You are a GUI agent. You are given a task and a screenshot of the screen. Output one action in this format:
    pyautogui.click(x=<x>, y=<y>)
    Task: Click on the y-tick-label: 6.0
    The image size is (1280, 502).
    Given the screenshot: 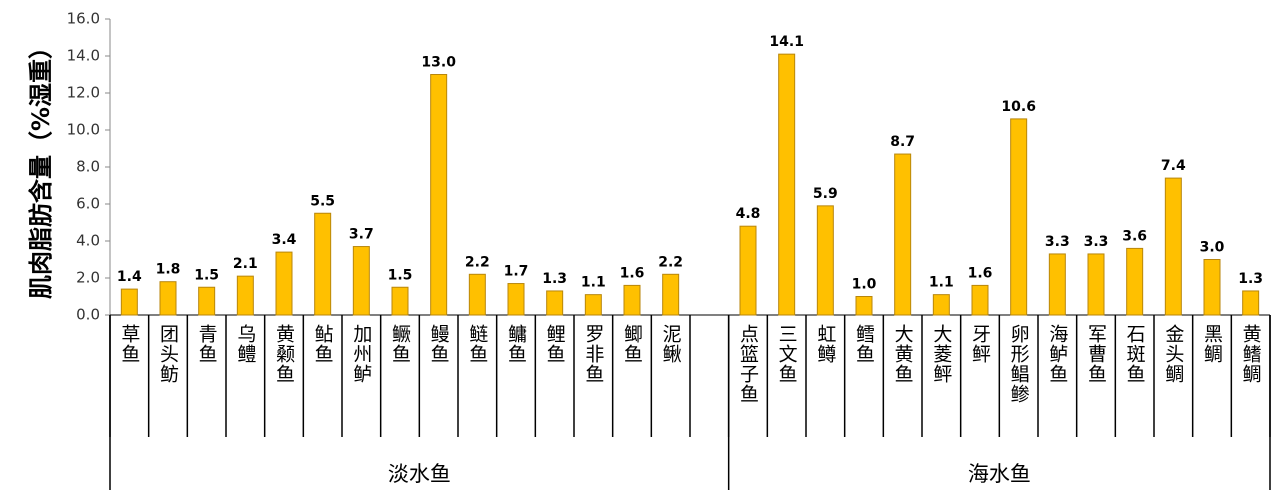 What is the action you would take?
    pyautogui.click(x=88, y=204)
    